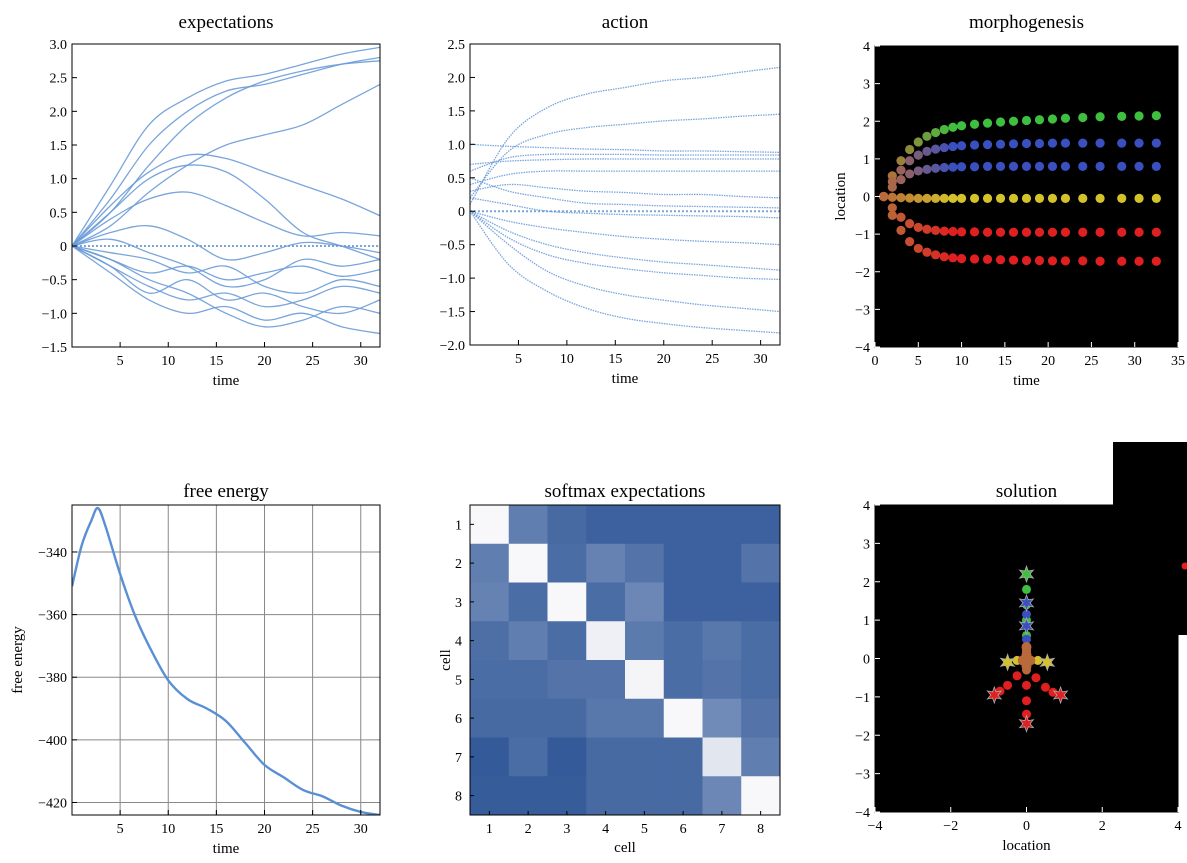 The width and height of the screenshot is (1187, 863). What do you see at coordinates (625, 848) in the screenshot?
I see `x-axis-label: cell` at bounding box center [625, 848].